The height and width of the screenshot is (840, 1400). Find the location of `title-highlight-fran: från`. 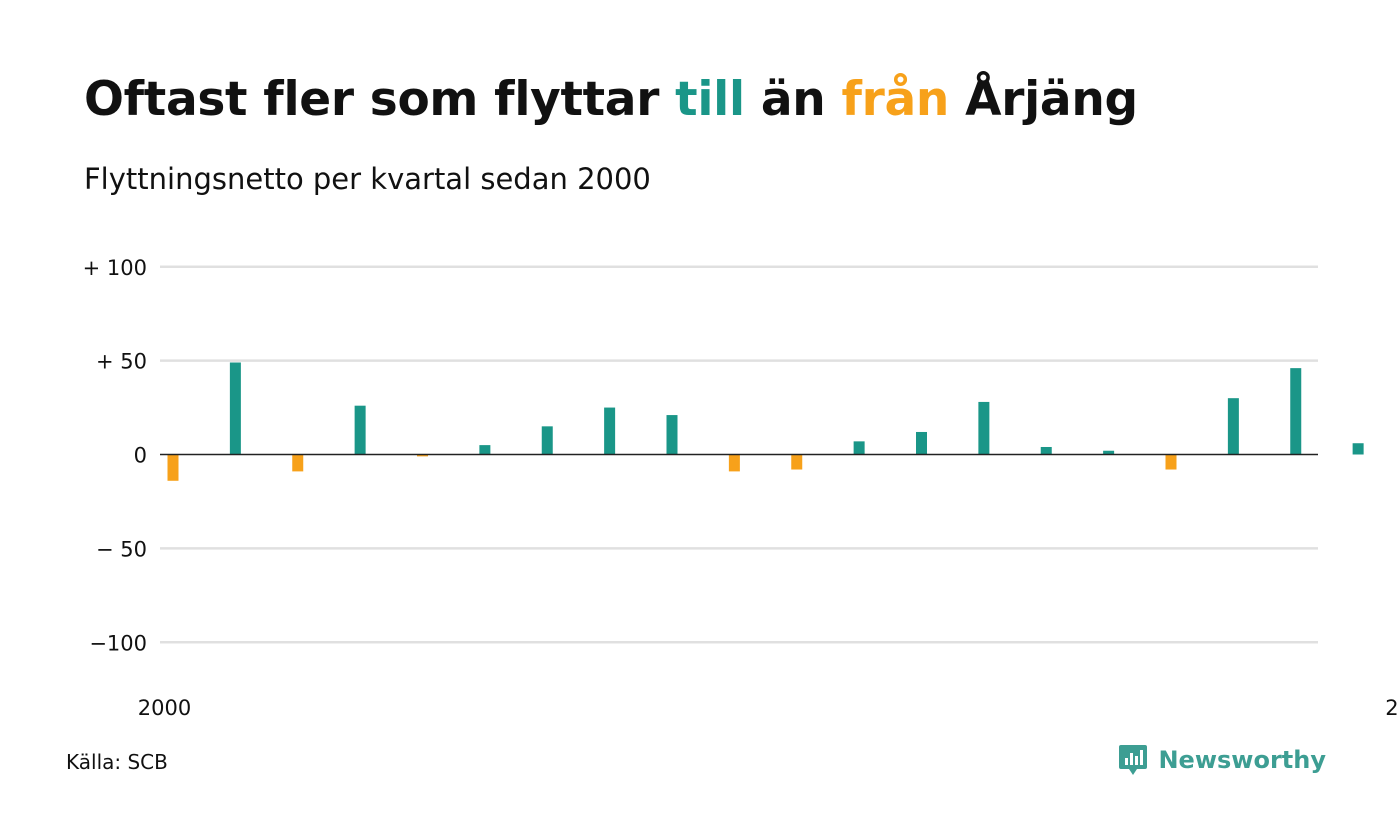

title-highlight-fran: från is located at coordinates (895, 99).